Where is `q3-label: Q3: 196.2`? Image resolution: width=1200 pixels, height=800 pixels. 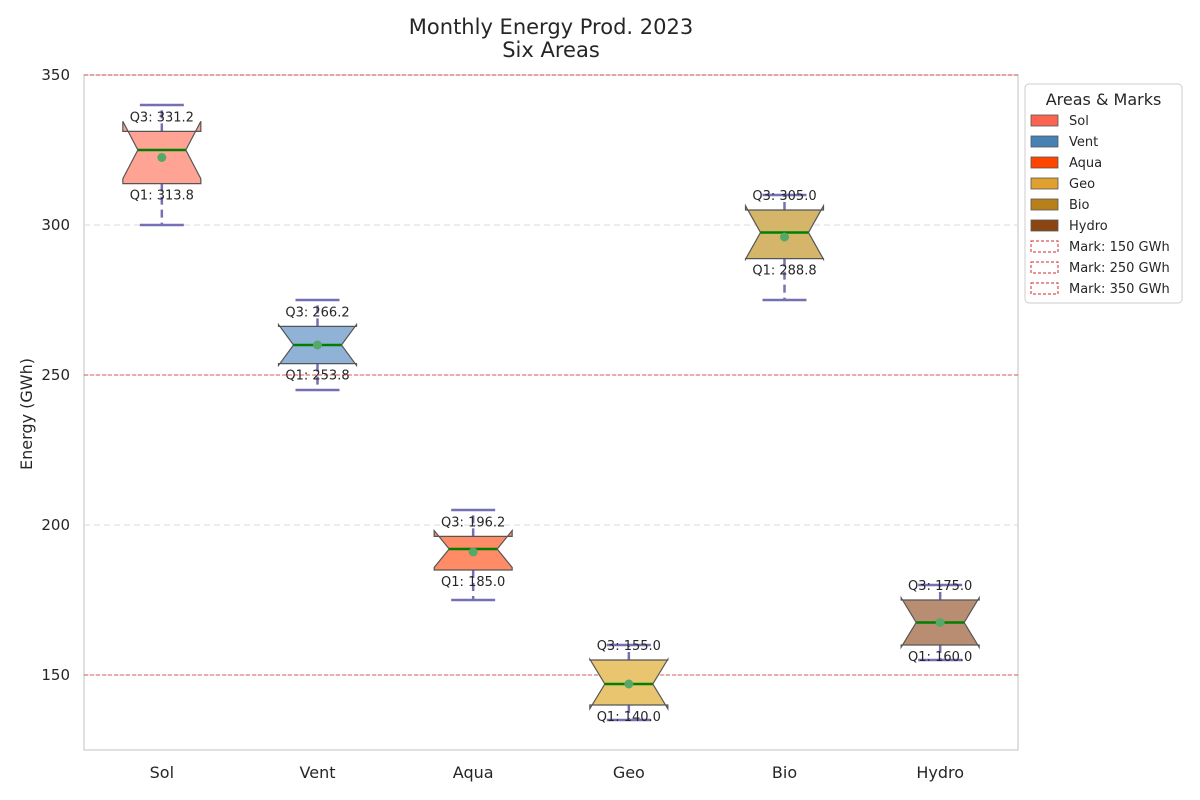 q3-label: Q3: 196.2 is located at coordinates (473, 522).